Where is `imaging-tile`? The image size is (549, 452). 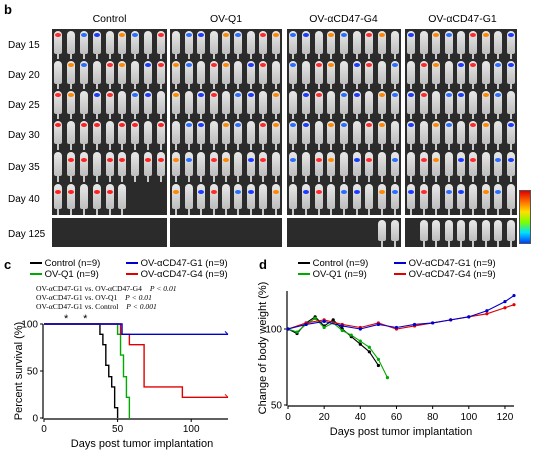
imaging-tile is located at coordinates (226, 232).